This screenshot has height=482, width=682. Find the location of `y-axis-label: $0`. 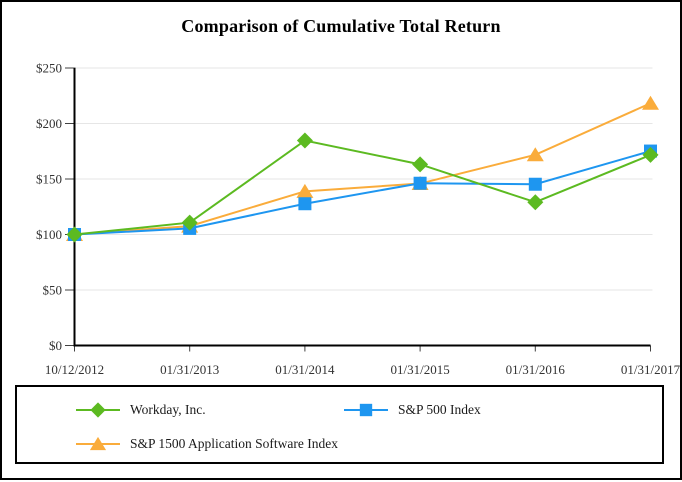

y-axis-label: $0 is located at coordinates (55, 345).